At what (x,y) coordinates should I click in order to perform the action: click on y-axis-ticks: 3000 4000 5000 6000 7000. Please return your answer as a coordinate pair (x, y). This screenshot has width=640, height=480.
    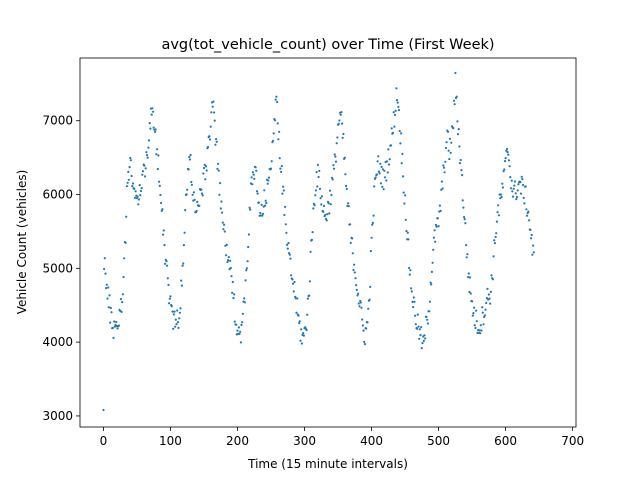
    Looking at the image, I should click on (61, 268).